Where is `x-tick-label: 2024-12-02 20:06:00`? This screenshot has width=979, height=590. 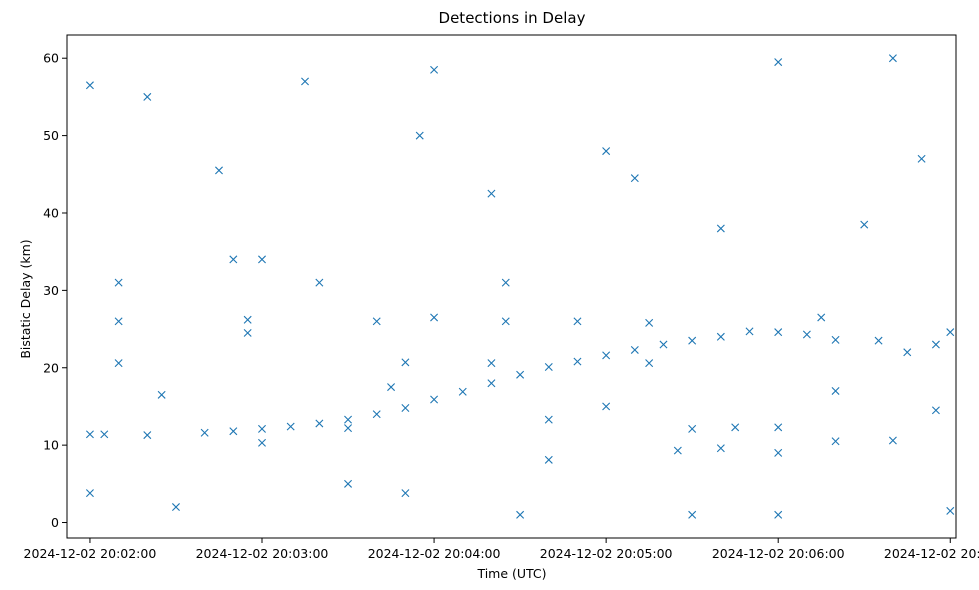 x-tick-label: 2024-12-02 20:06:00 is located at coordinates (778, 553).